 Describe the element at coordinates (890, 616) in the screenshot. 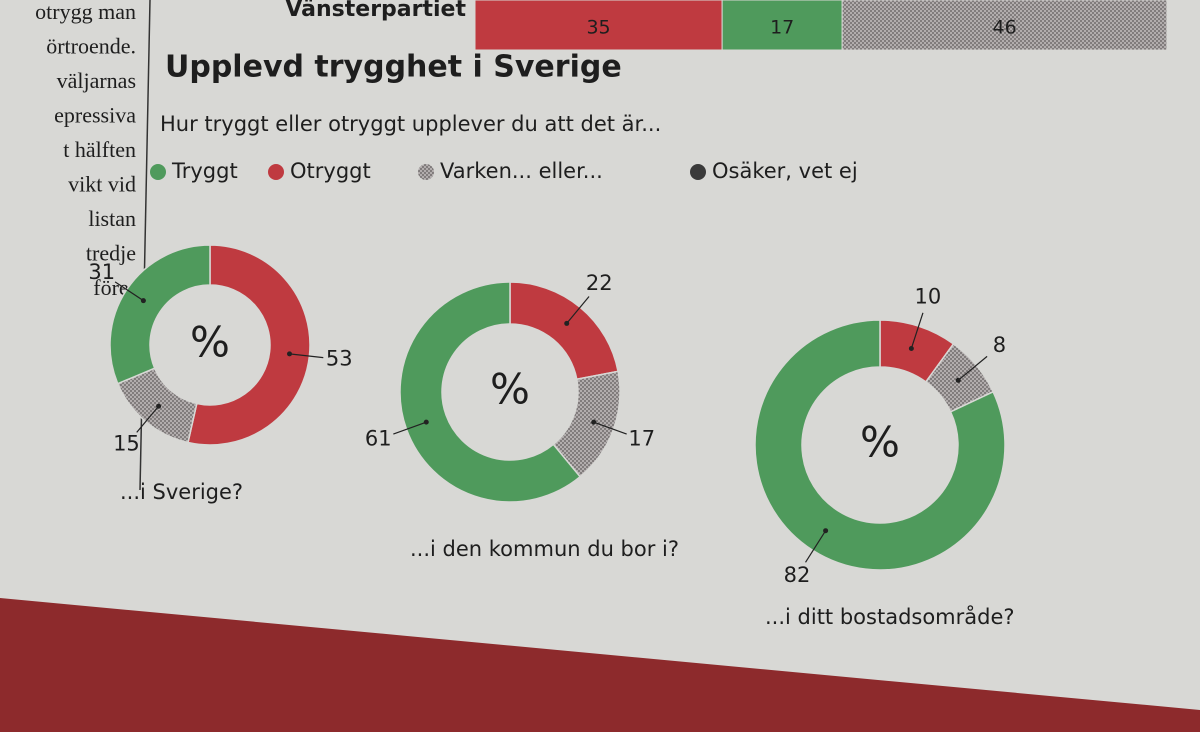

I see `caption: ...i ditt bostadsområde?` at that location.